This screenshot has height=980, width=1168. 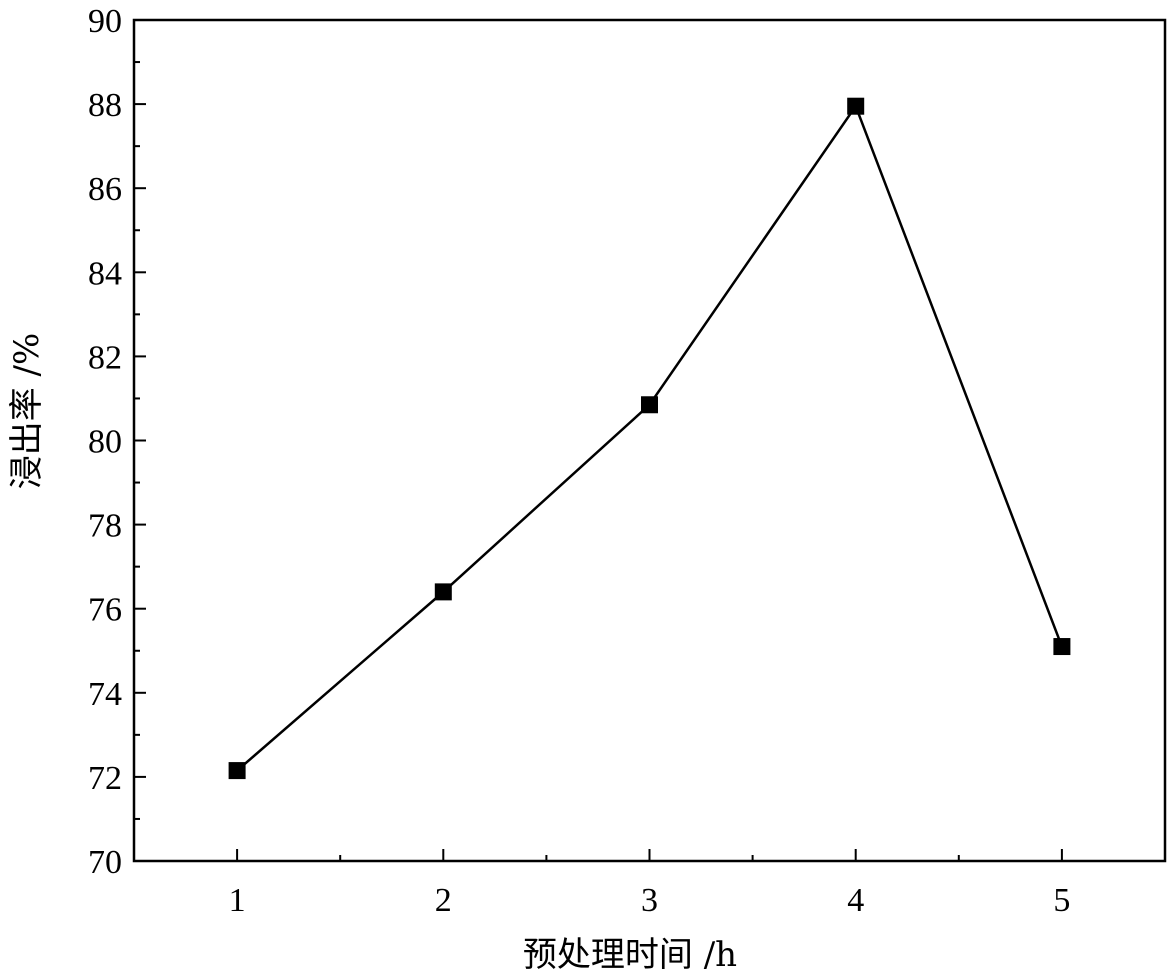 I want to click on x-axis-title: 预处理时间 /h, so click(x=630, y=955).